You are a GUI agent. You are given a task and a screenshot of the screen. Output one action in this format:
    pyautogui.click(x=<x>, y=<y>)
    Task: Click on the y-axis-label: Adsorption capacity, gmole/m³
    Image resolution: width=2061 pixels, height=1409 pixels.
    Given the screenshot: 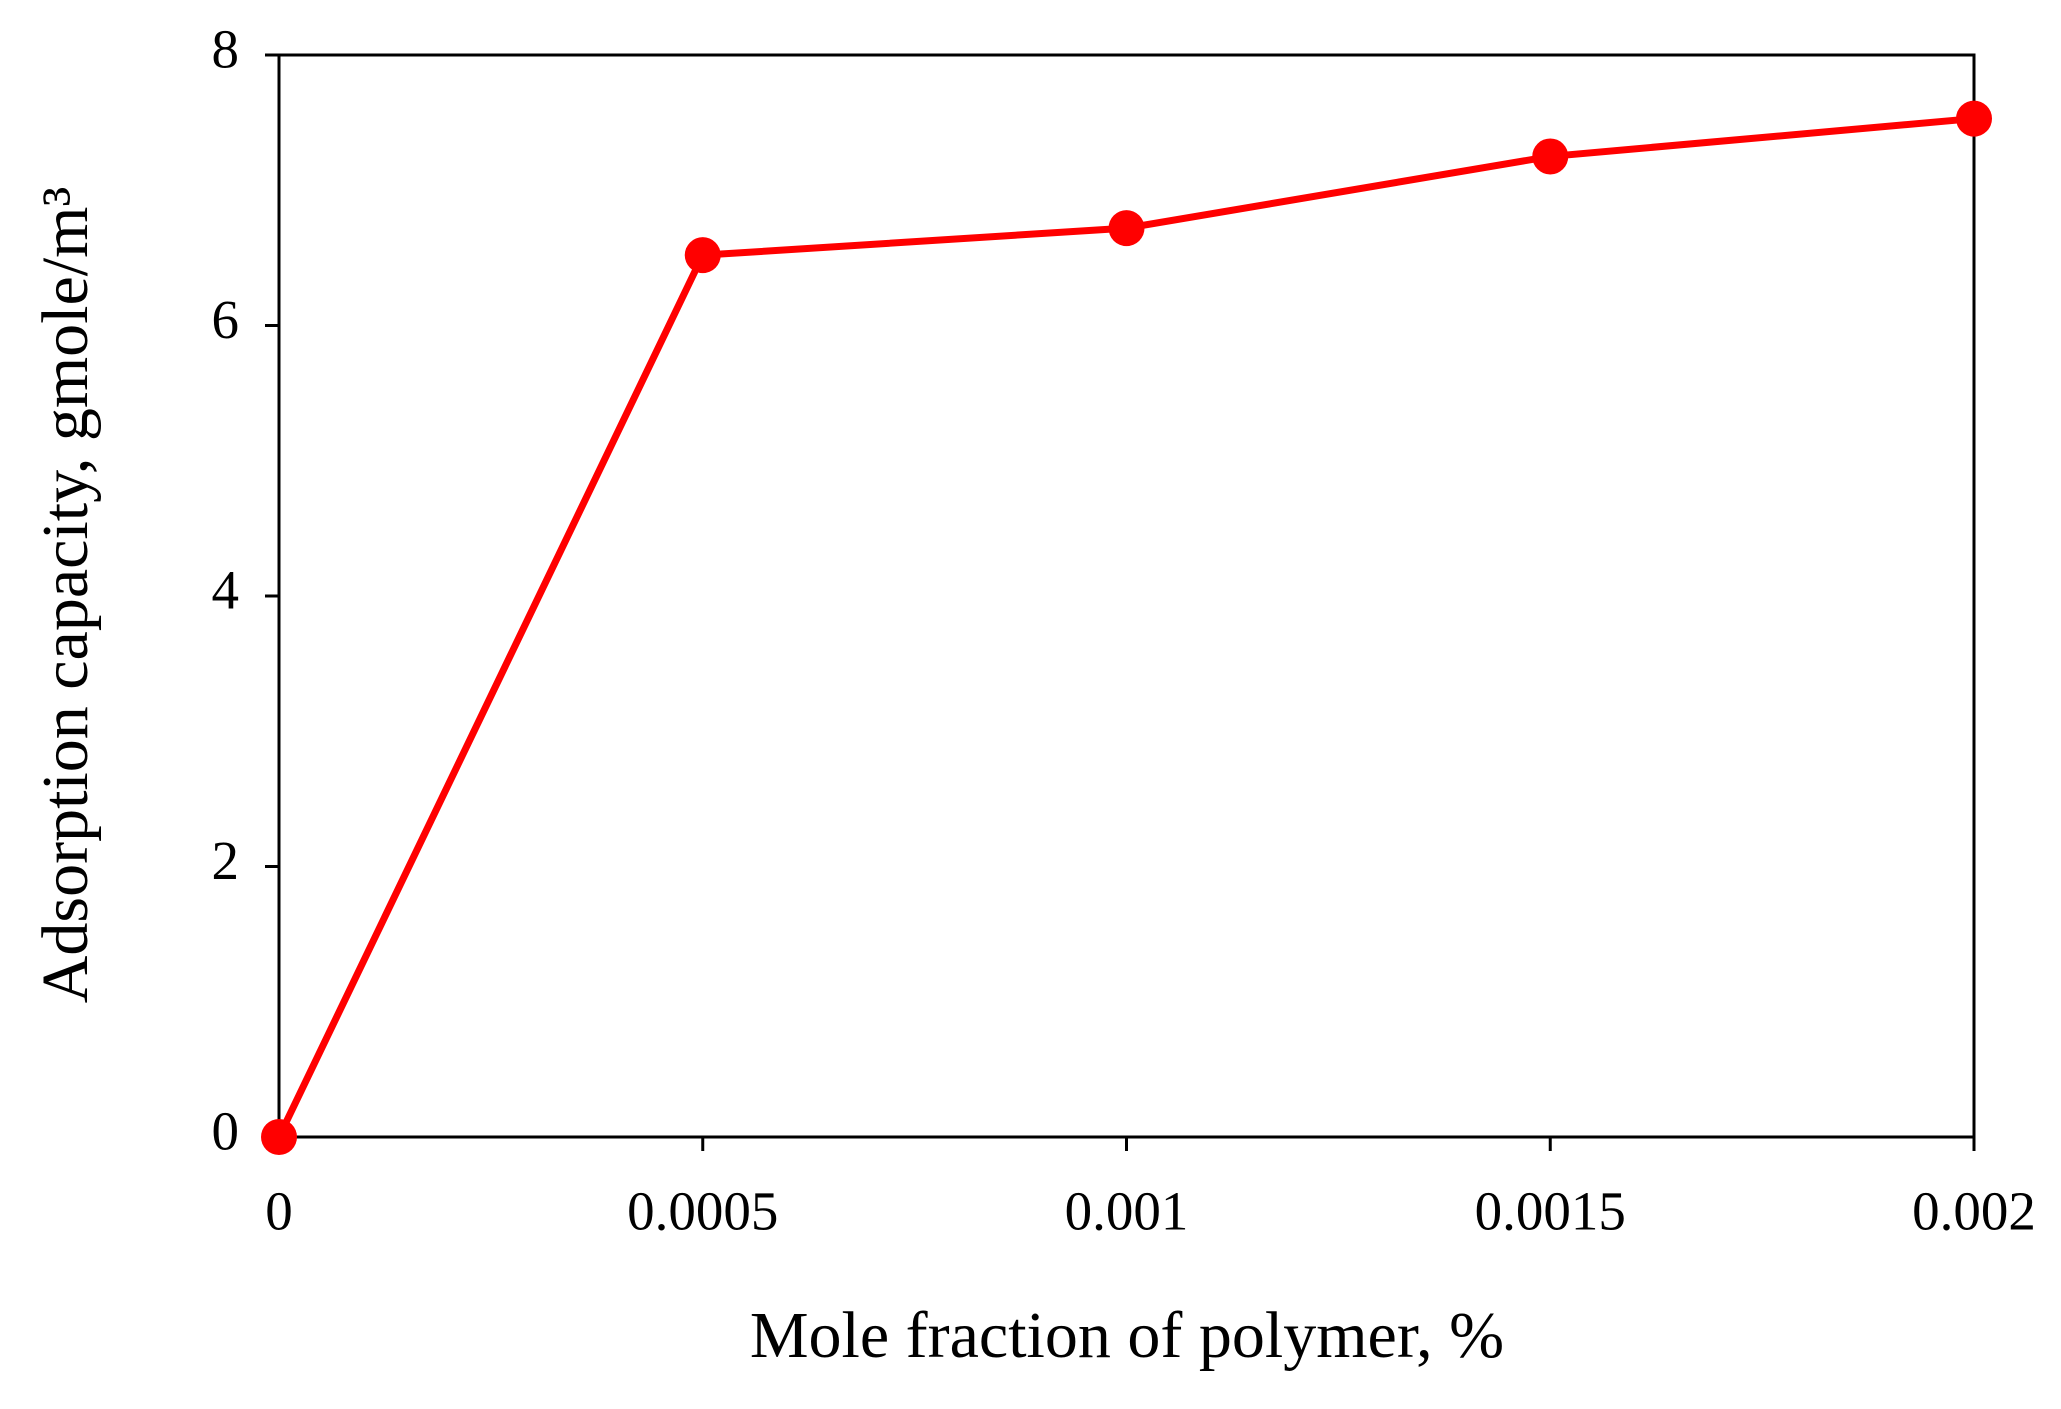 What is the action you would take?
    pyautogui.click(x=65, y=595)
    